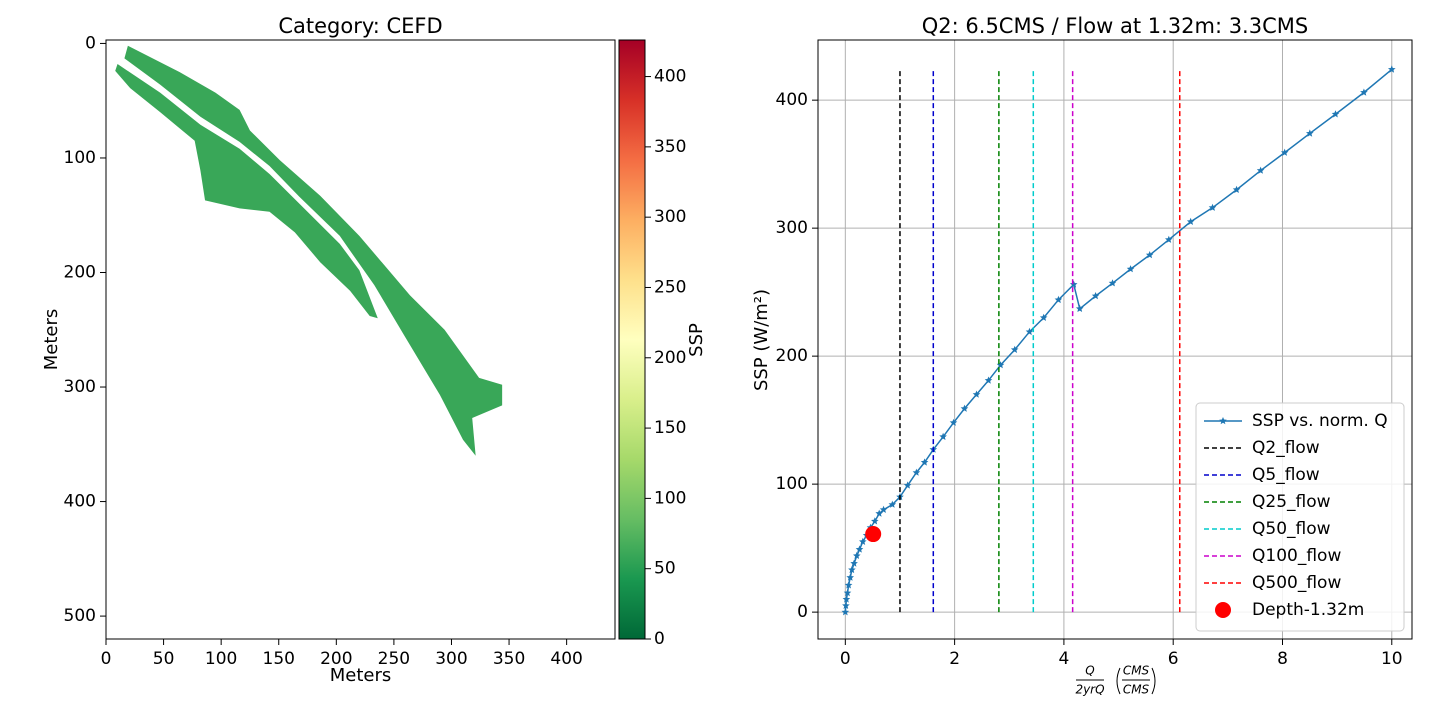  What do you see at coordinates (451, 659) in the screenshot?
I see `x-tick-label: 300` at bounding box center [451, 659].